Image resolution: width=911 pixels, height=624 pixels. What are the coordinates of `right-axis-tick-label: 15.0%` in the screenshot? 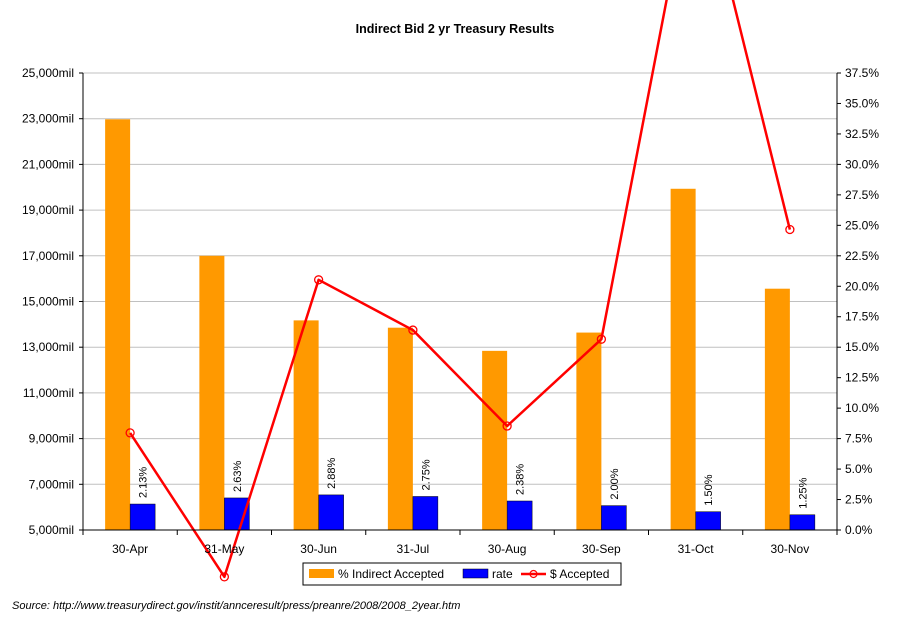 It's located at (862, 347).